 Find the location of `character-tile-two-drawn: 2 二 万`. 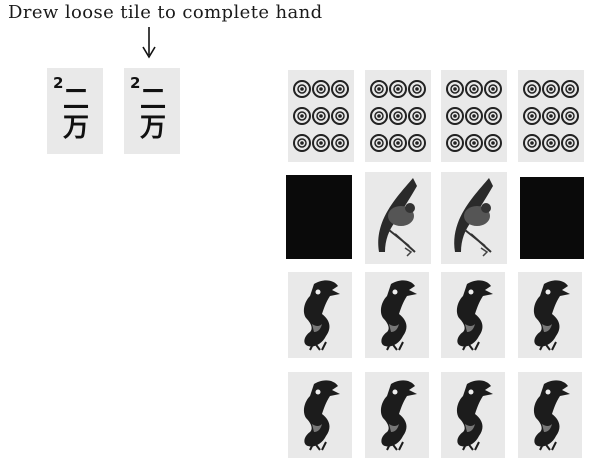

character-tile-two-drawn: 2 二 万 is located at coordinates (152, 111).